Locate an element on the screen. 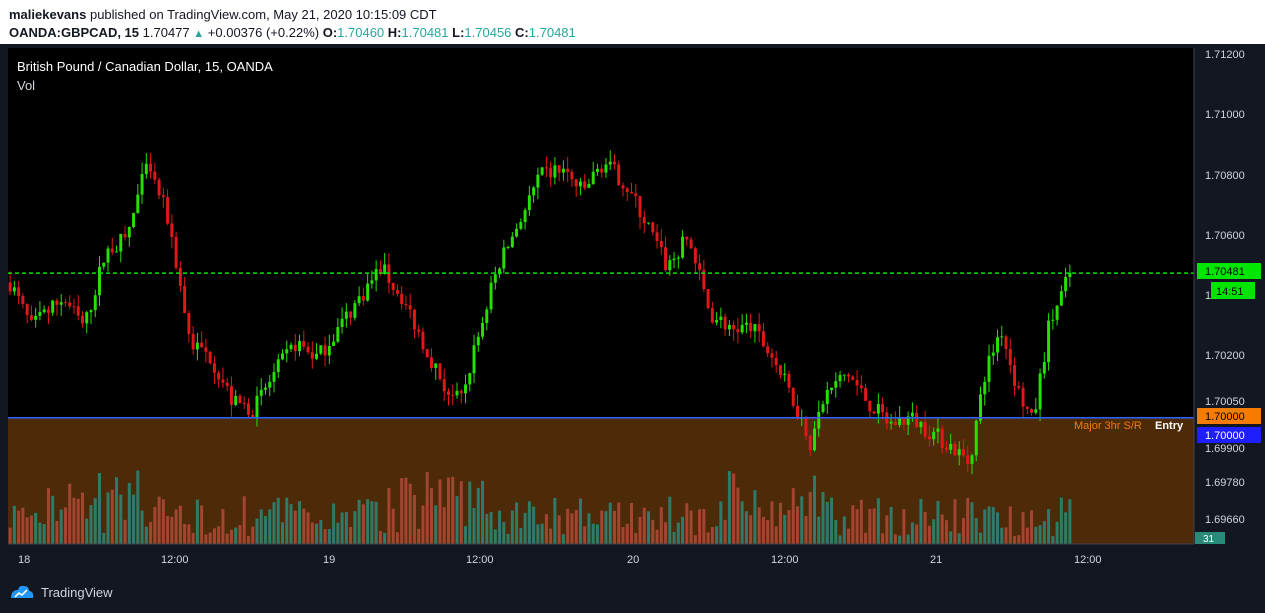  low-value: 1.70456 is located at coordinates (488, 32).